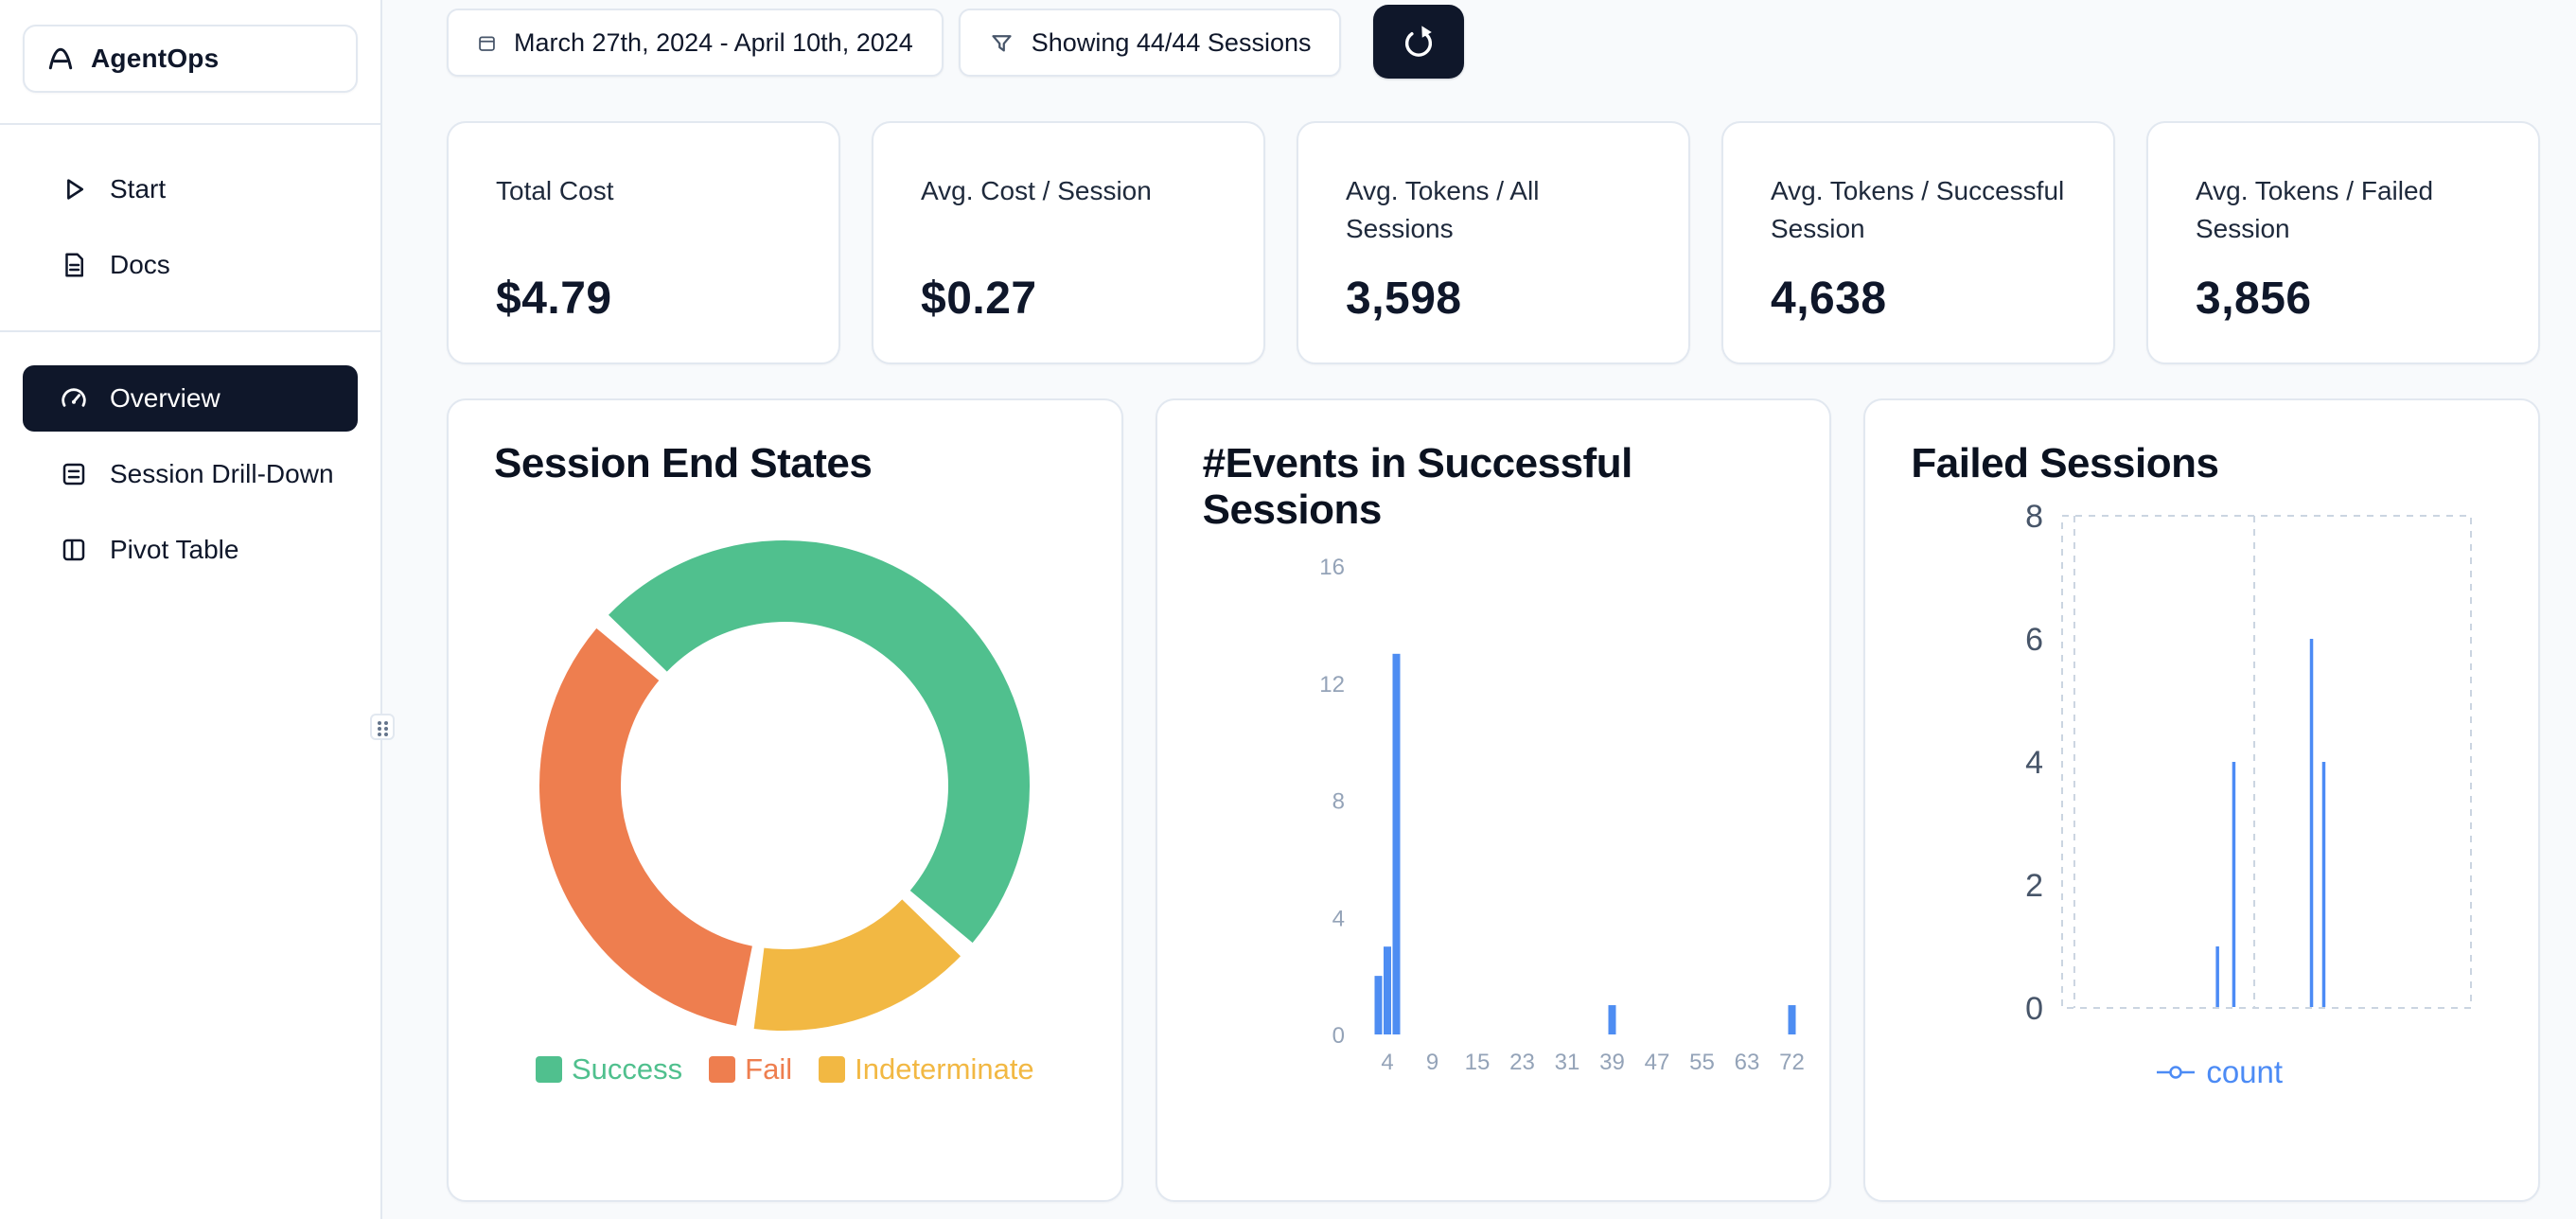 The width and height of the screenshot is (2576, 1219). I want to click on svg-text: 15, so click(1477, 1062).